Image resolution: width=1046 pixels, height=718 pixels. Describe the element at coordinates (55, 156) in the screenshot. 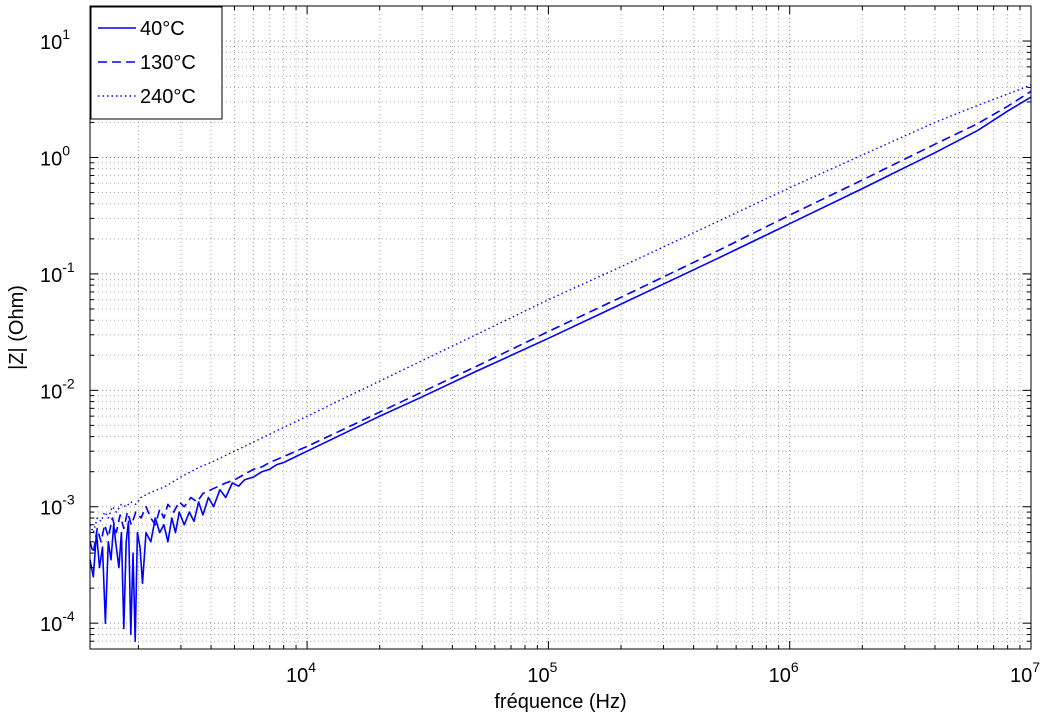

I see `y-tick-label: 10⁰` at that location.